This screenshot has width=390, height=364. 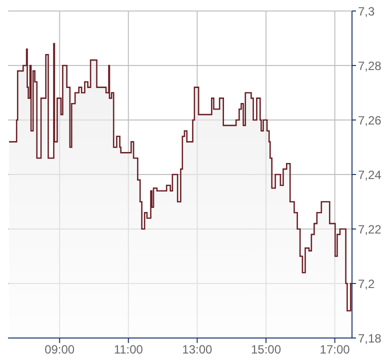 I want to click on y-tick-label: 7,26, so click(x=370, y=120).